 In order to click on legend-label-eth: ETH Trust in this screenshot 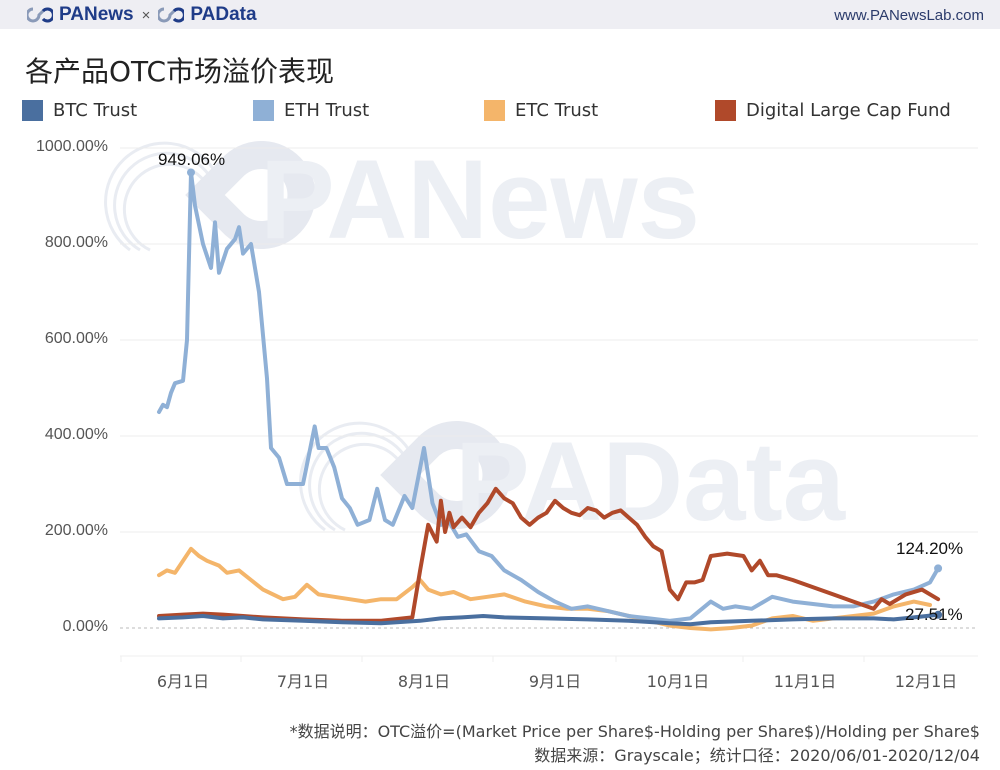, I will do `click(327, 110)`.